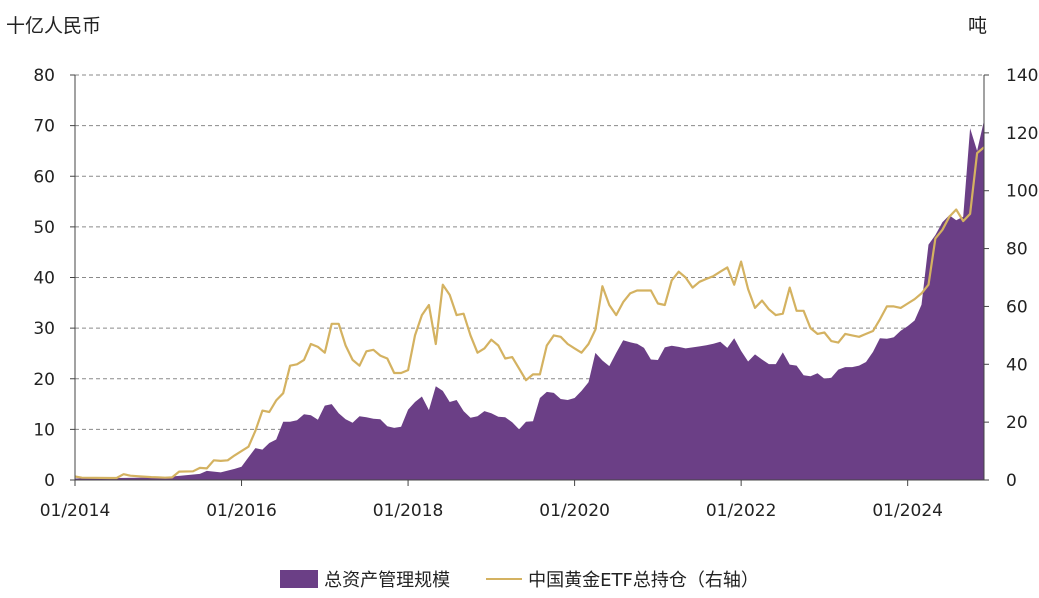 The height and width of the screenshot is (598, 1039). What do you see at coordinates (44, 228) in the screenshot?
I see `left-tick-label: 50` at bounding box center [44, 228].